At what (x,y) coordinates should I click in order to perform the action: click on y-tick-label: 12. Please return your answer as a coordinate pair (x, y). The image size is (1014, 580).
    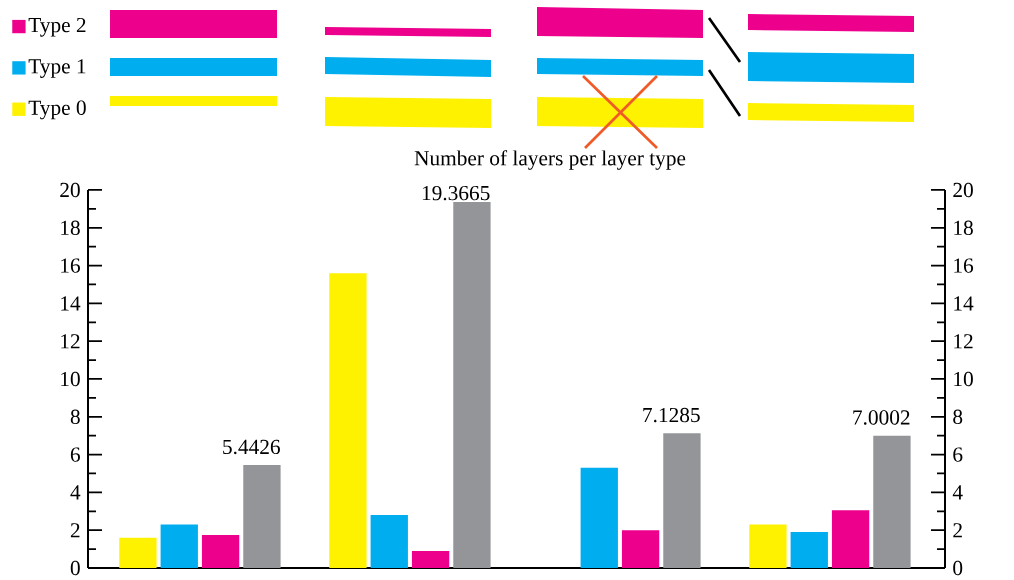
    Looking at the image, I should click on (70, 341).